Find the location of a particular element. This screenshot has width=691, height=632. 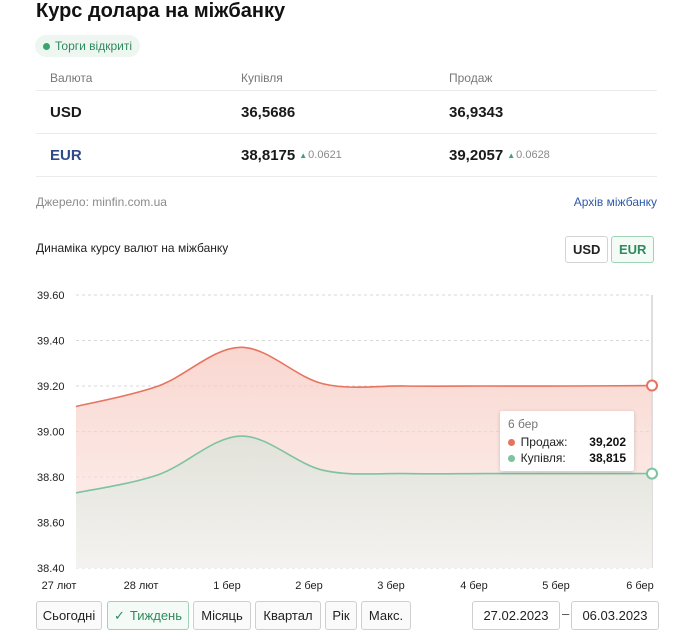

tooltip-sell-value: 39,202 is located at coordinates (607, 442).